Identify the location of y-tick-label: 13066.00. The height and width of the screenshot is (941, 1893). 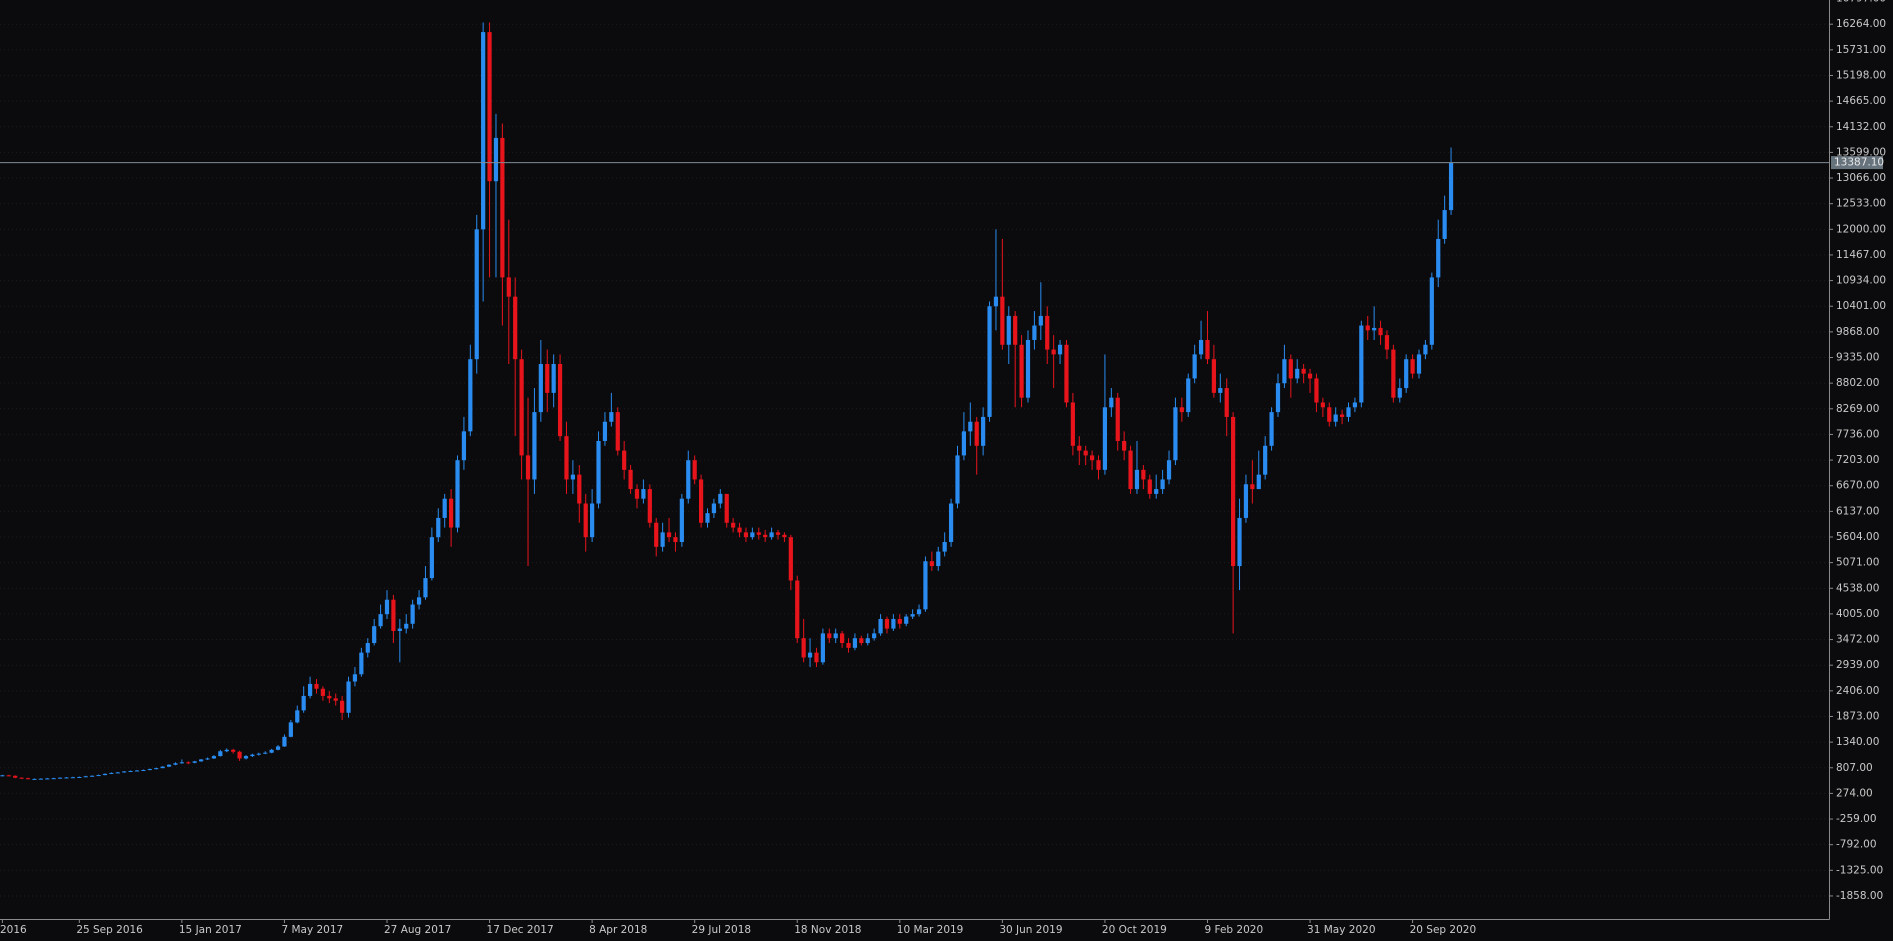
(1861, 178).